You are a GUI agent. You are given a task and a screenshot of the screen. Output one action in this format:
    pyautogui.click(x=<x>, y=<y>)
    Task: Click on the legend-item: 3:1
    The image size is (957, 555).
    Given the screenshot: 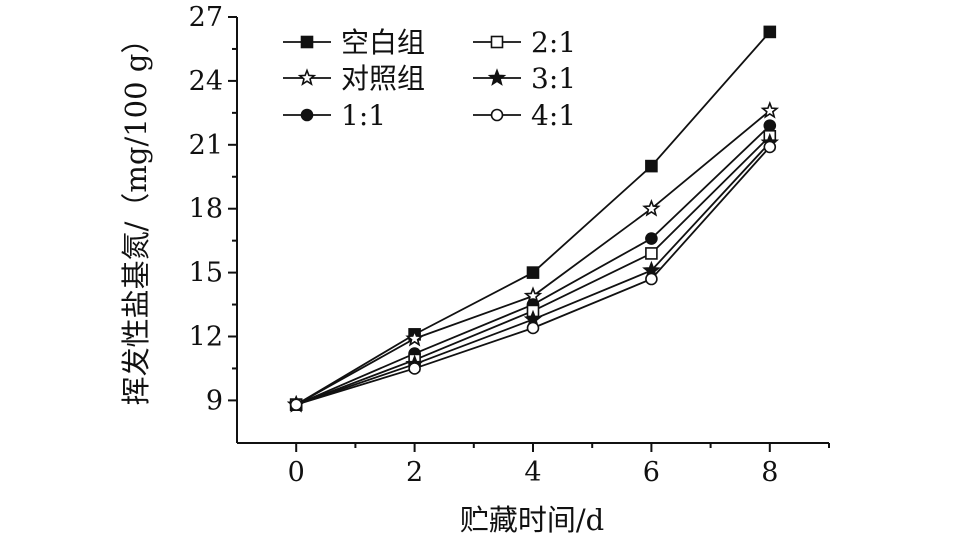 What is the action you would take?
    pyautogui.click(x=524, y=78)
    